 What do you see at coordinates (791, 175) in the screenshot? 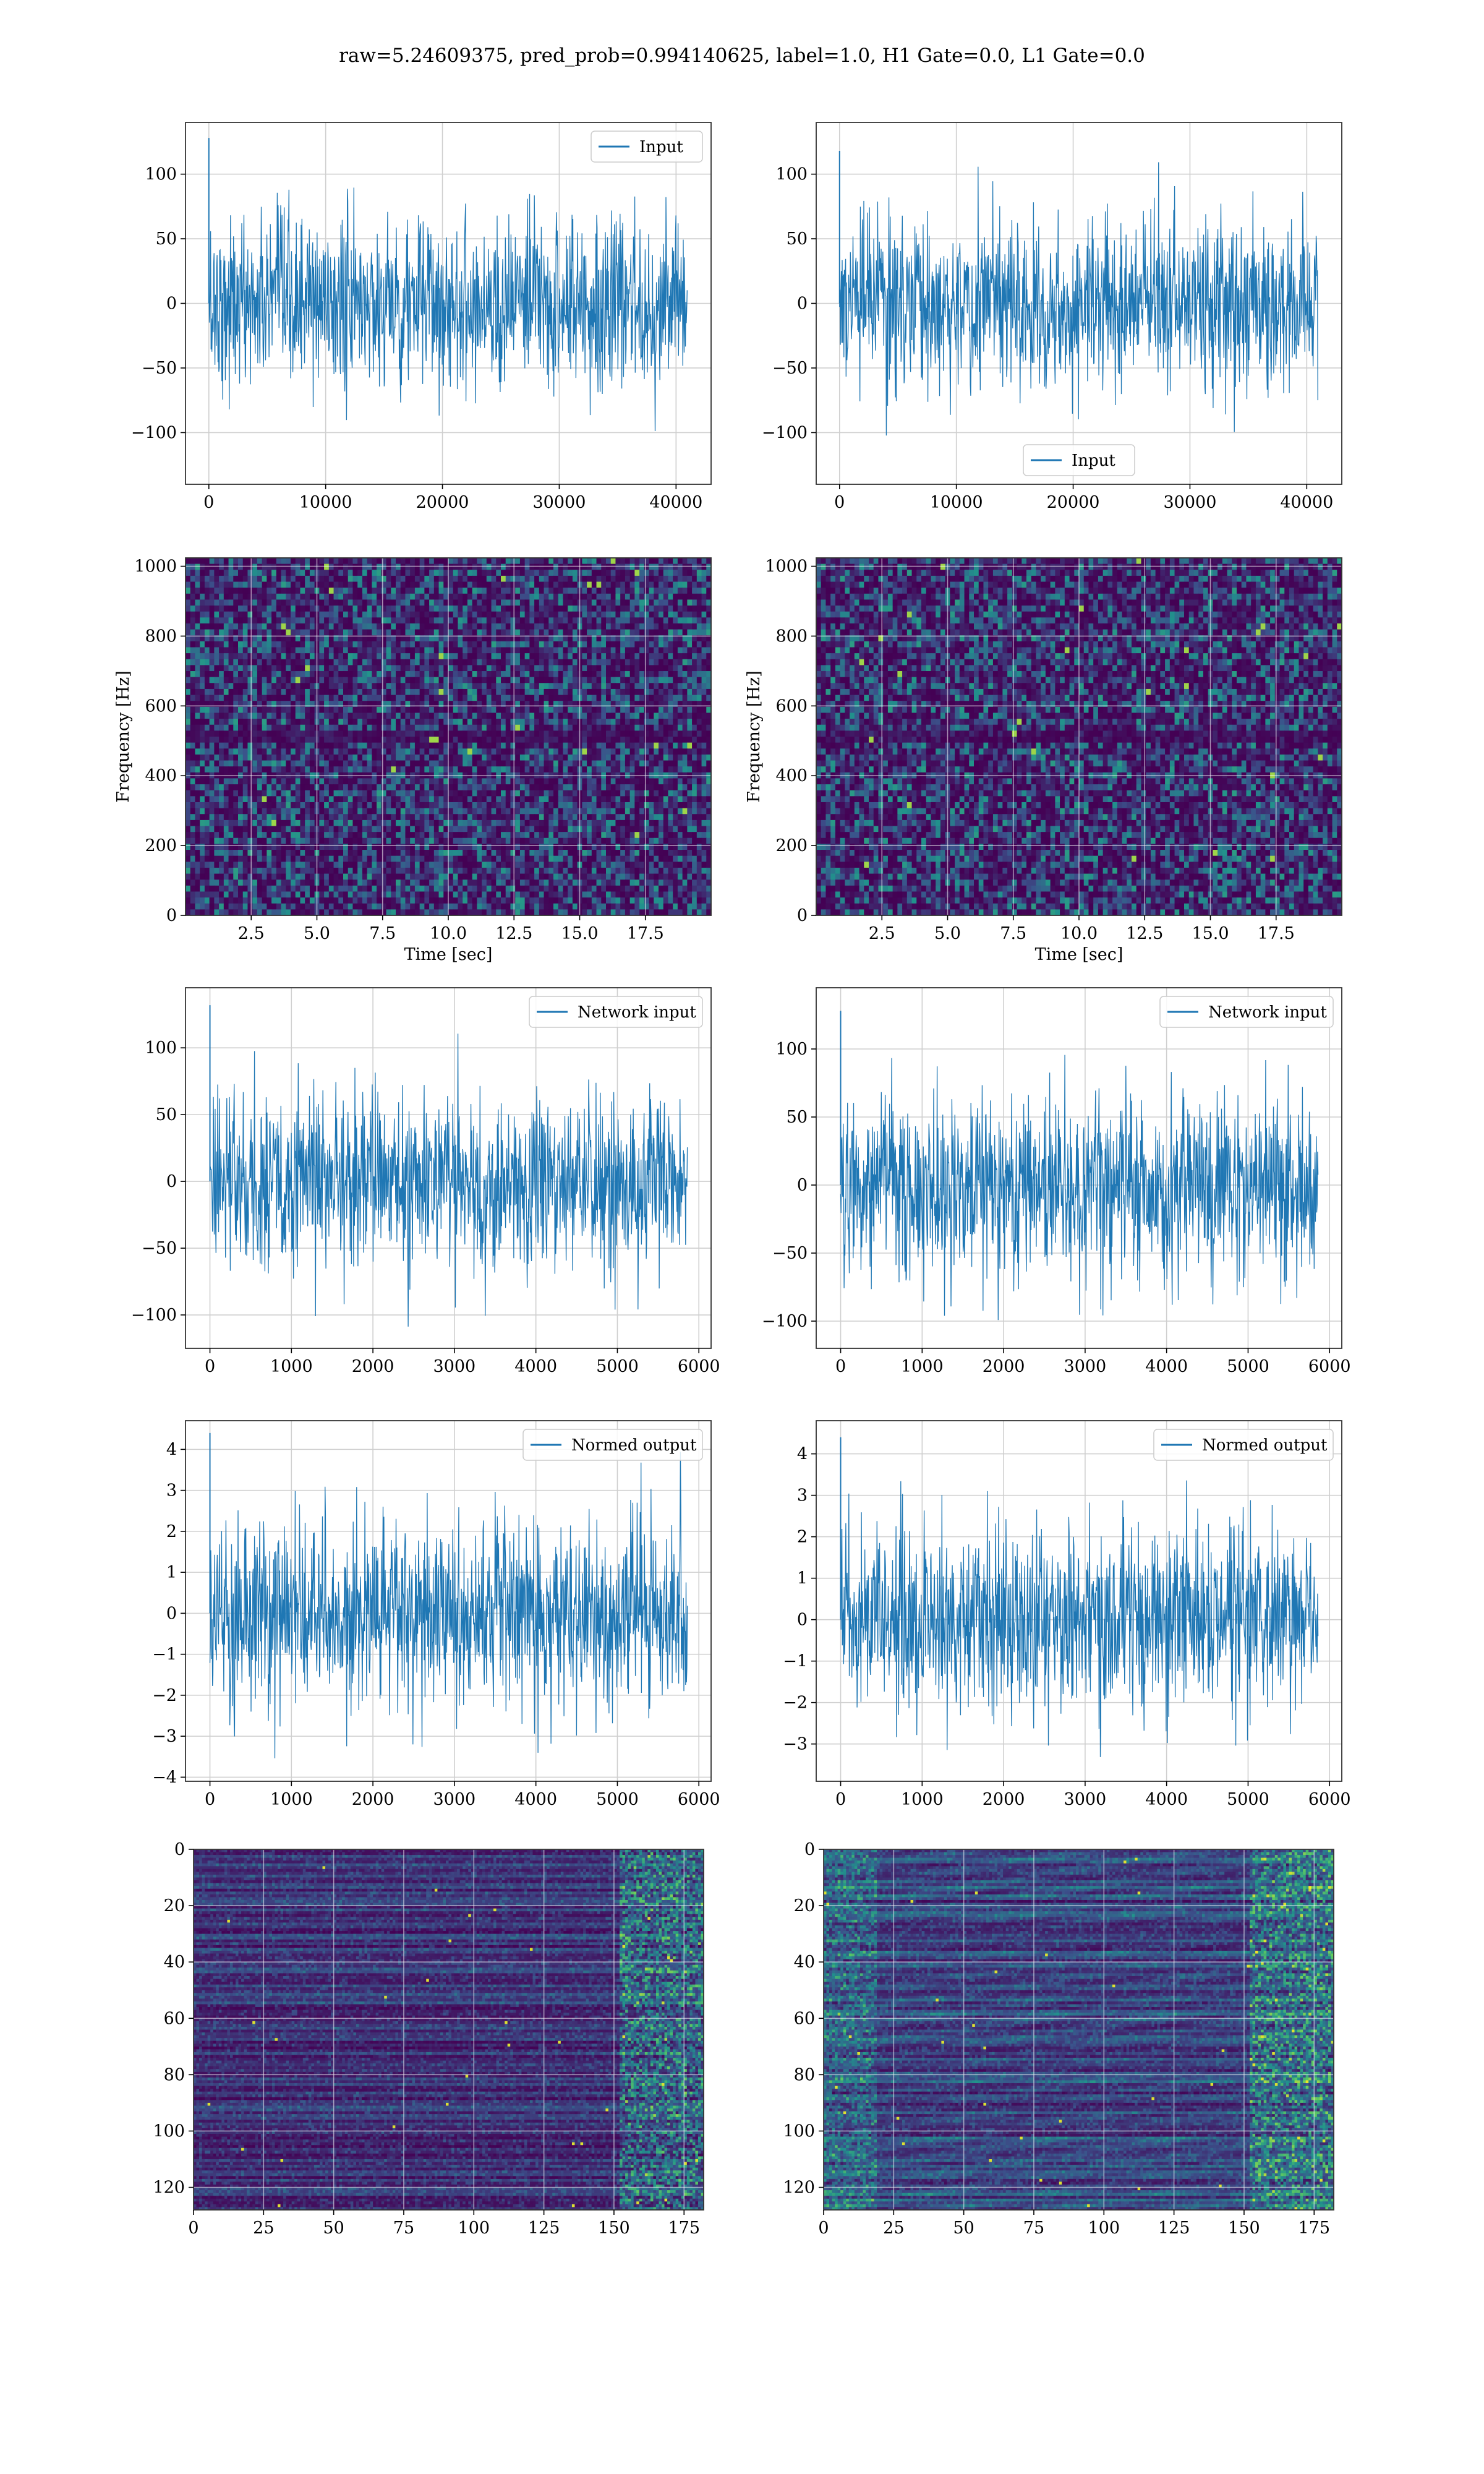
I see `input-l1-ytick-label: 100` at bounding box center [791, 175].